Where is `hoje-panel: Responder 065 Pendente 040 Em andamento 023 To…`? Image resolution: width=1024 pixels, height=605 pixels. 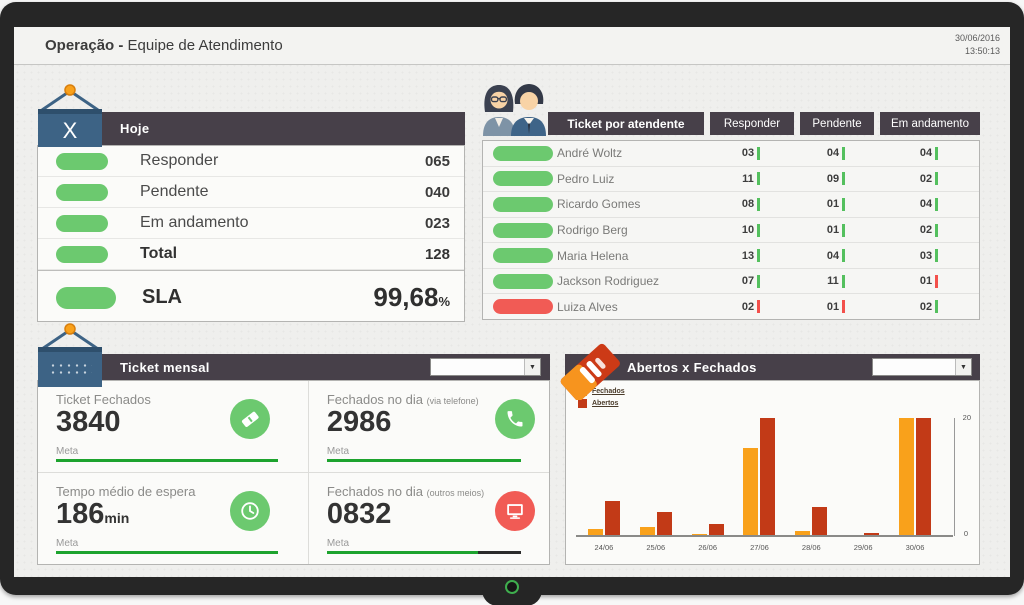
hoje-panel: Responder 065 Pendente 040 Em andamento 023 To… is located at coordinates (251, 233).